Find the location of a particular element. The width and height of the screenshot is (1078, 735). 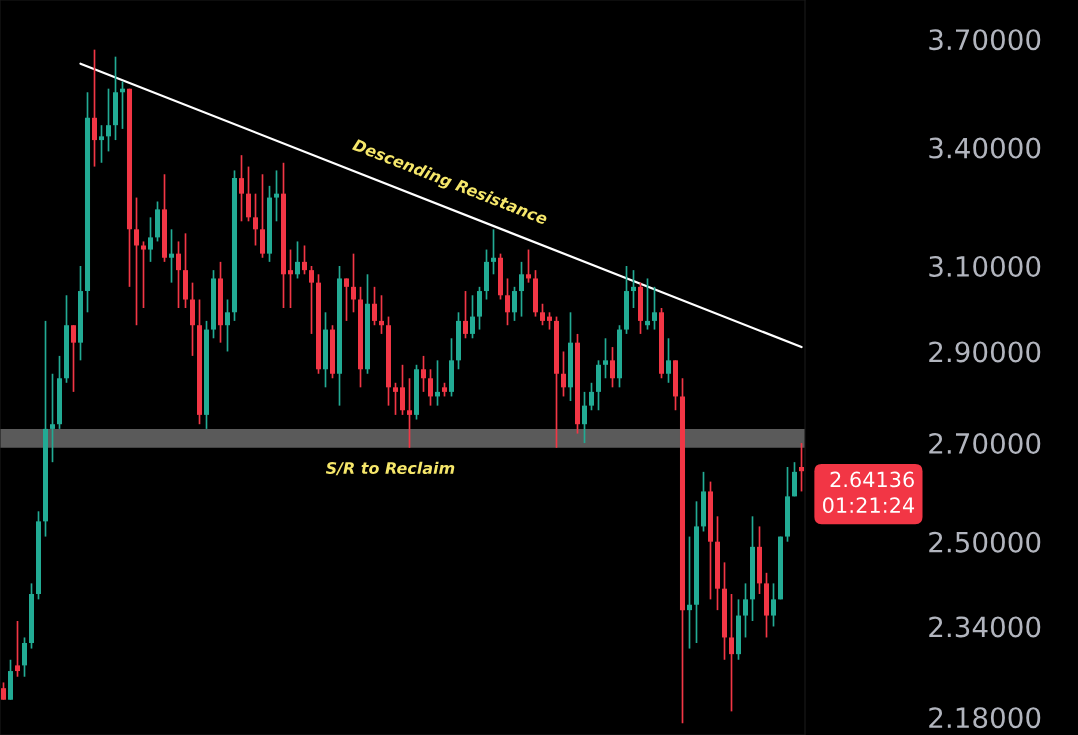

y-tick-label: 3.10000 is located at coordinates (985, 266).